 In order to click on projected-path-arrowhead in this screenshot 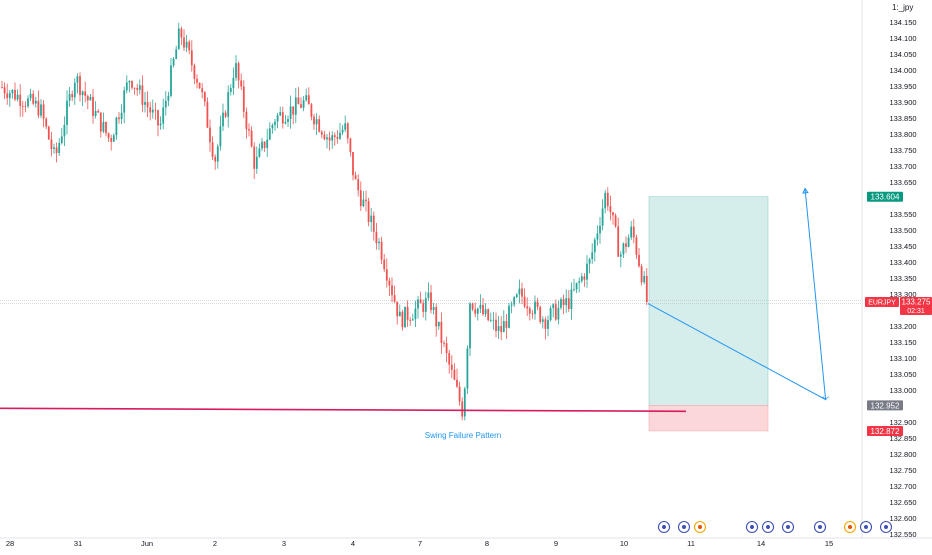, I will do `click(805, 190)`.